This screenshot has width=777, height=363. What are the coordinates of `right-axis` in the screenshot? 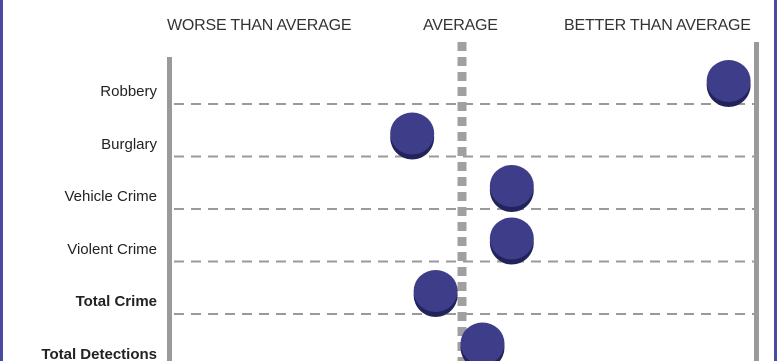 It's located at (756, 201).